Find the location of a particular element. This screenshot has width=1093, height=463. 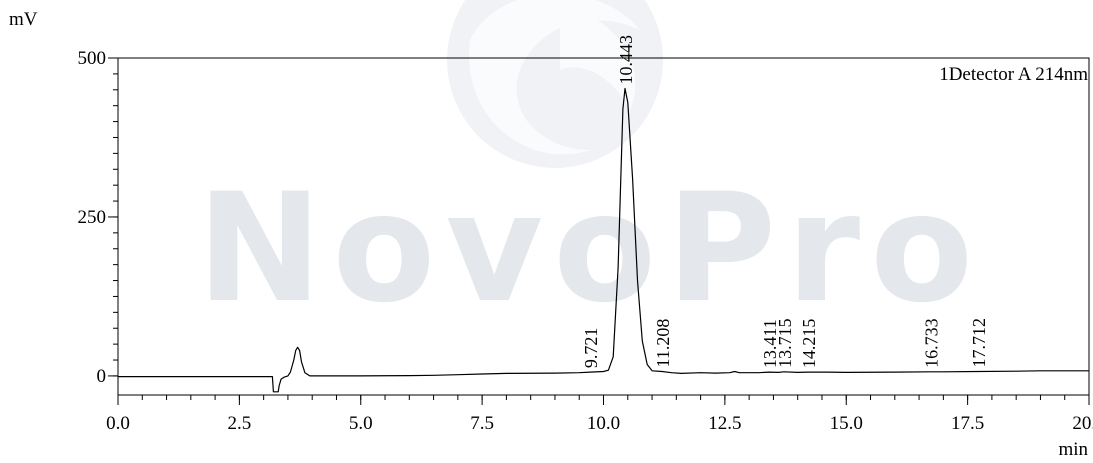

peak-label: 16.733 is located at coordinates (931, 343).